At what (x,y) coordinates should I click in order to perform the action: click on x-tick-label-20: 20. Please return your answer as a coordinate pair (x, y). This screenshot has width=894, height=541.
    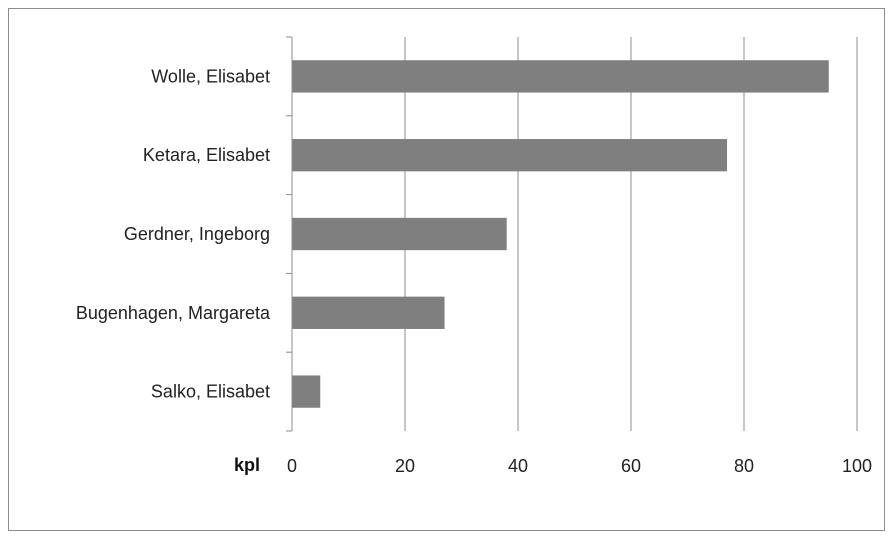
    Looking at the image, I should click on (405, 466).